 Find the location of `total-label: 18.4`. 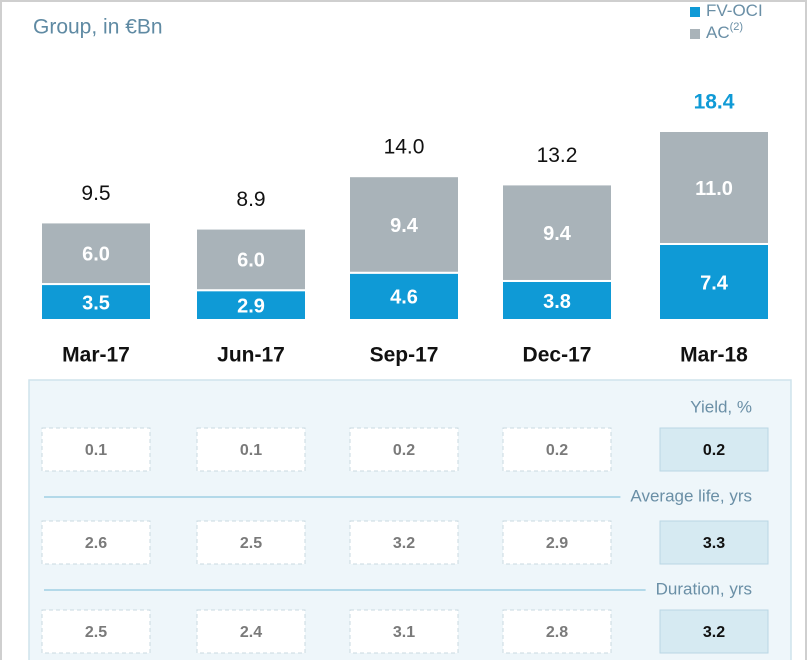

total-label: 18.4 is located at coordinates (714, 102).